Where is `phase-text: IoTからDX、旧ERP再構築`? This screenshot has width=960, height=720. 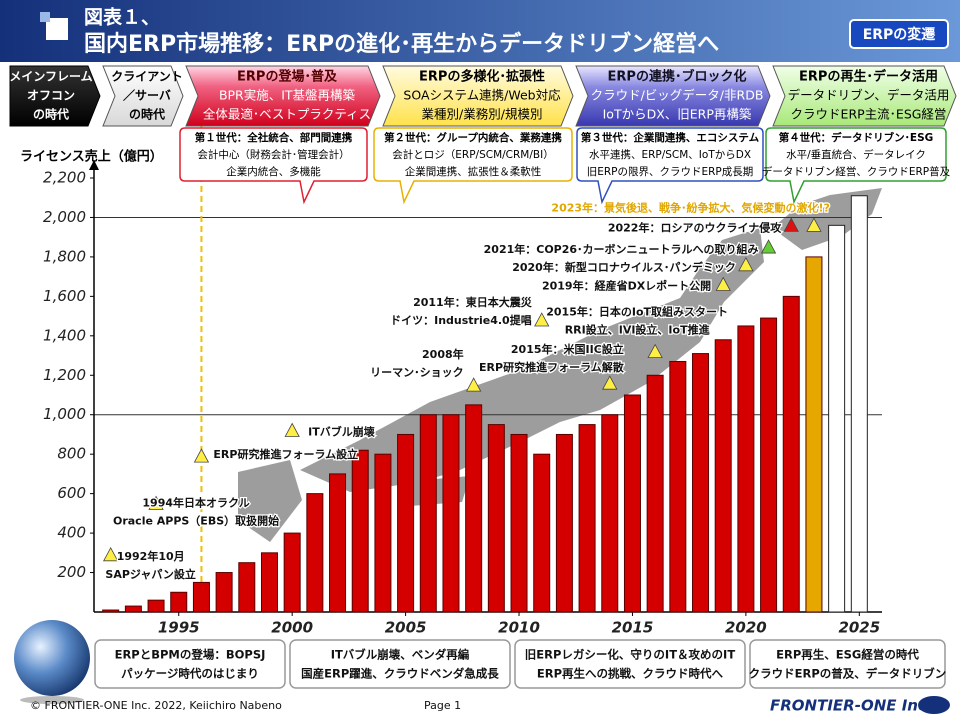 phase-text: IoTからDX、旧ERP再構築 is located at coordinates (677, 114).